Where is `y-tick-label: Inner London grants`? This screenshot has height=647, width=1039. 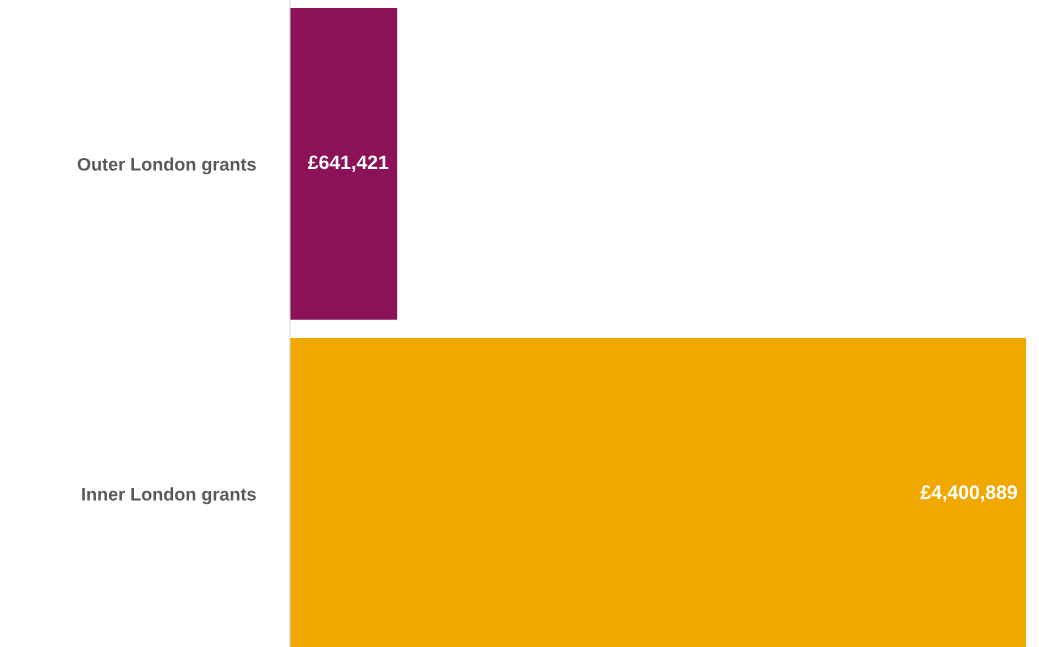
y-tick-label: Inner London grants is located at coordinates (169, 496).